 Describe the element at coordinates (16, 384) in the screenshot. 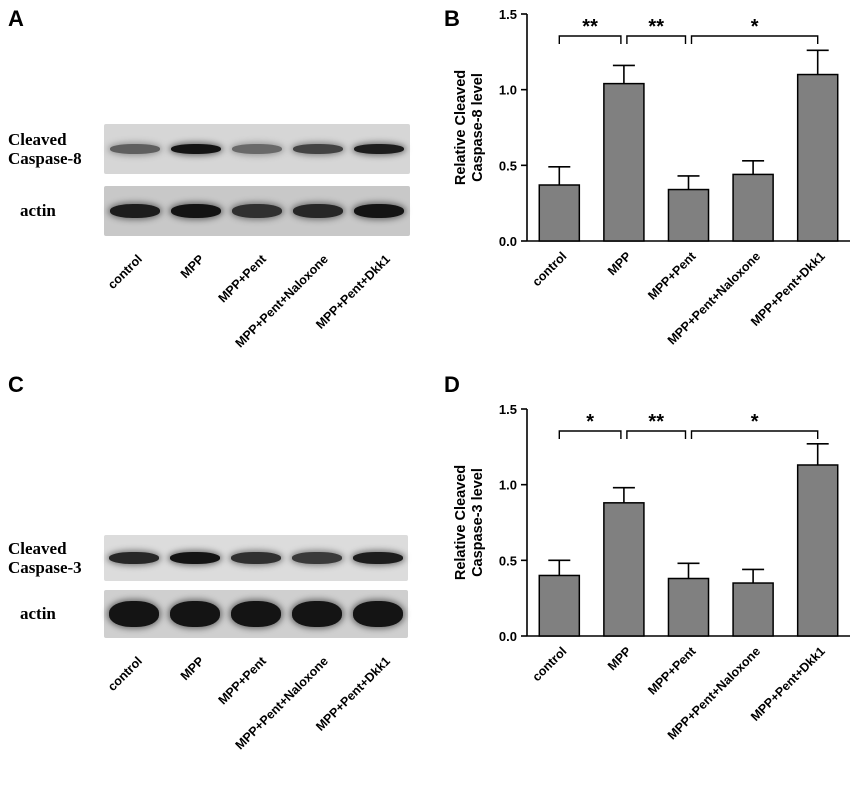

I see `panel-letter-c: C` at that location.